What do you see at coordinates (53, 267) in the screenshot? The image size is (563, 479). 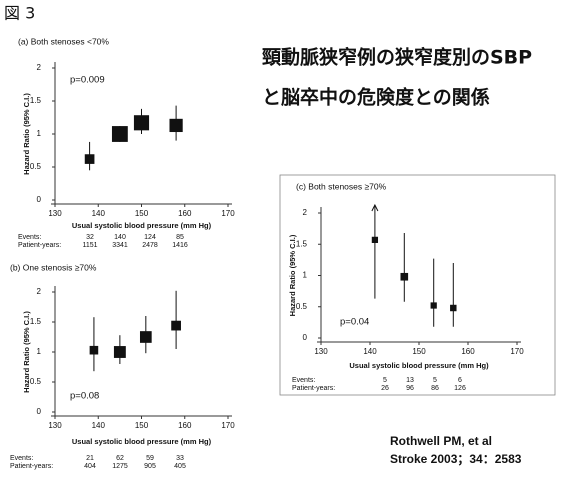 I see `chart-title: (b) One stenosis ≥70%` at bounding box center [53, 267].